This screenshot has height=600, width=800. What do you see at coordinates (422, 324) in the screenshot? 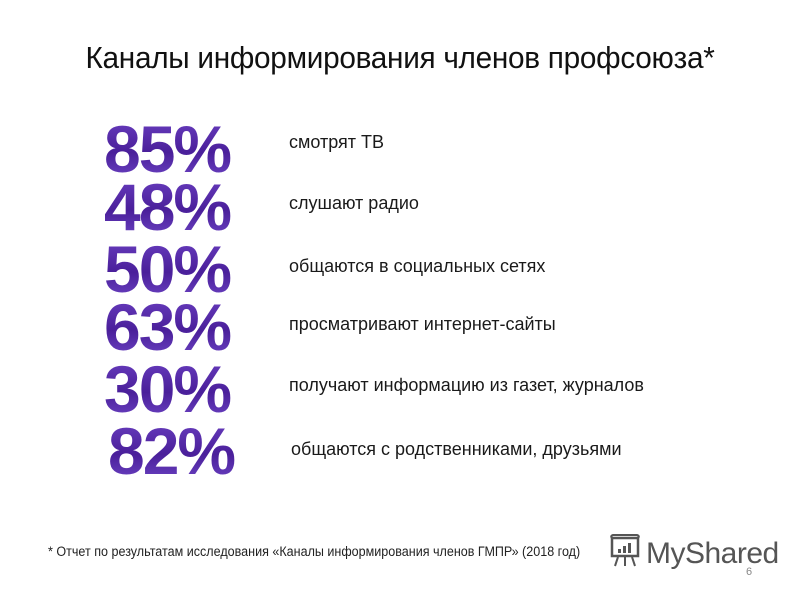
I see `stat-label: просматривают интернет-сайты` at bounding box center [422, 324].